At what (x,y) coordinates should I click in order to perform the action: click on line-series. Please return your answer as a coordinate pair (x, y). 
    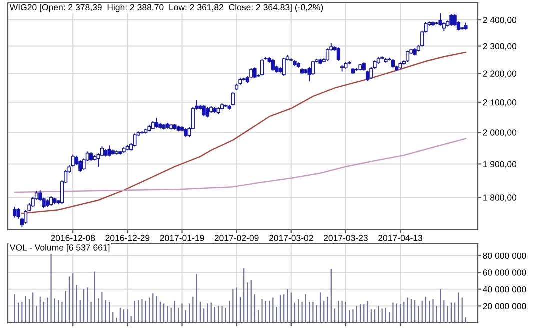
    Looking at the image, I should click on (240, 166).